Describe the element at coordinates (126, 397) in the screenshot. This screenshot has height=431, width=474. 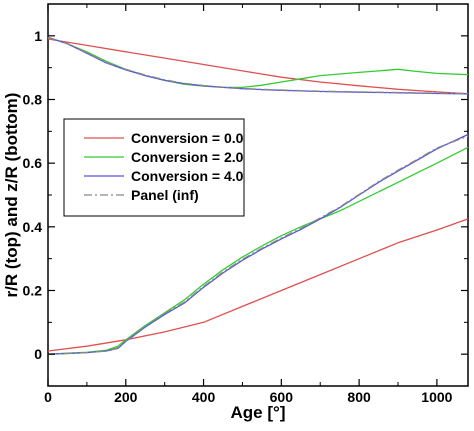
I see `x-tick-label: 200` at that location.